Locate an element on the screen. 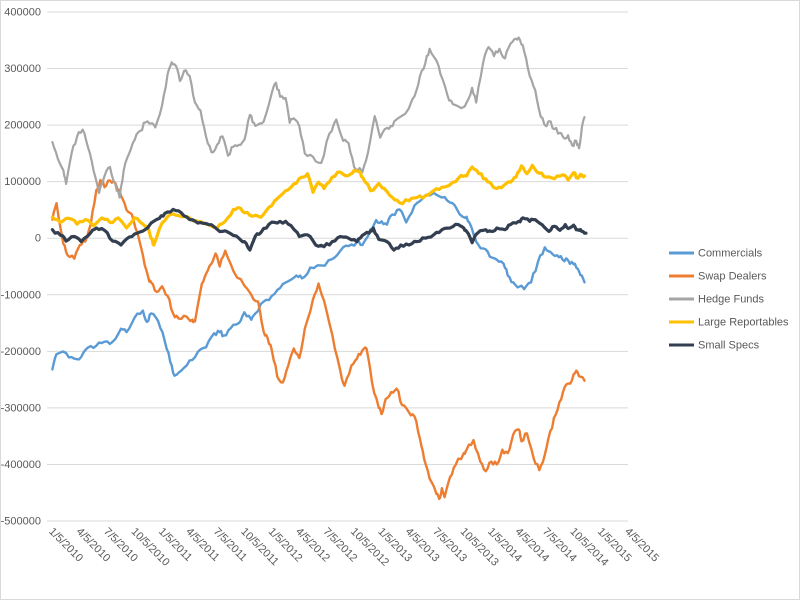  y-axis-tick-label: 400000 is located at coordinates (22, 13).